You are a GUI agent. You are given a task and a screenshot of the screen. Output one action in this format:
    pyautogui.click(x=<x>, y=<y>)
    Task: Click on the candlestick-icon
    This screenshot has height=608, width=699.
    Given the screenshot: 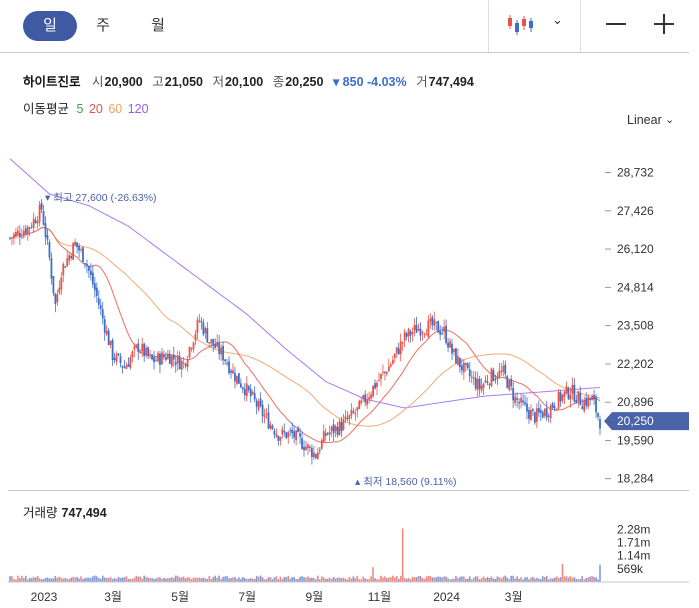 What is the action you would take?
    pyautogui.click(x=520, y=25)
    